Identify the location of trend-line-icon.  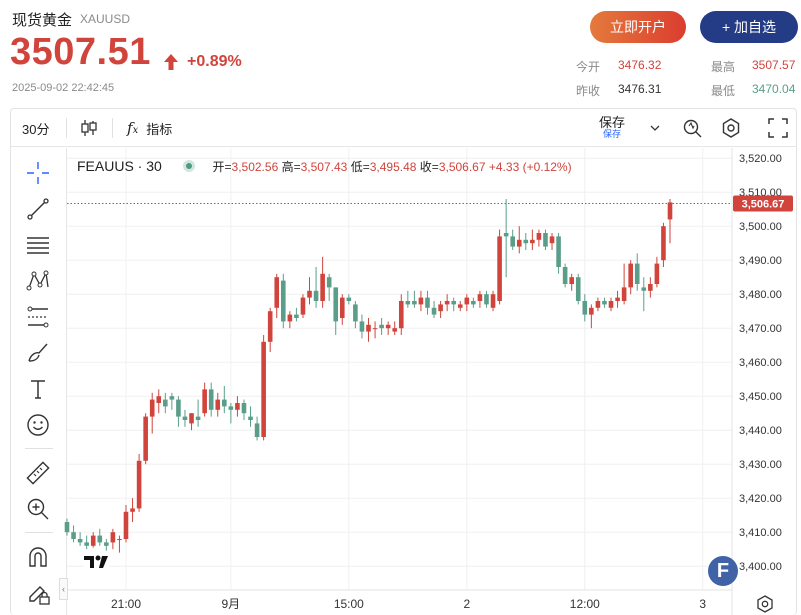
(38, 209).